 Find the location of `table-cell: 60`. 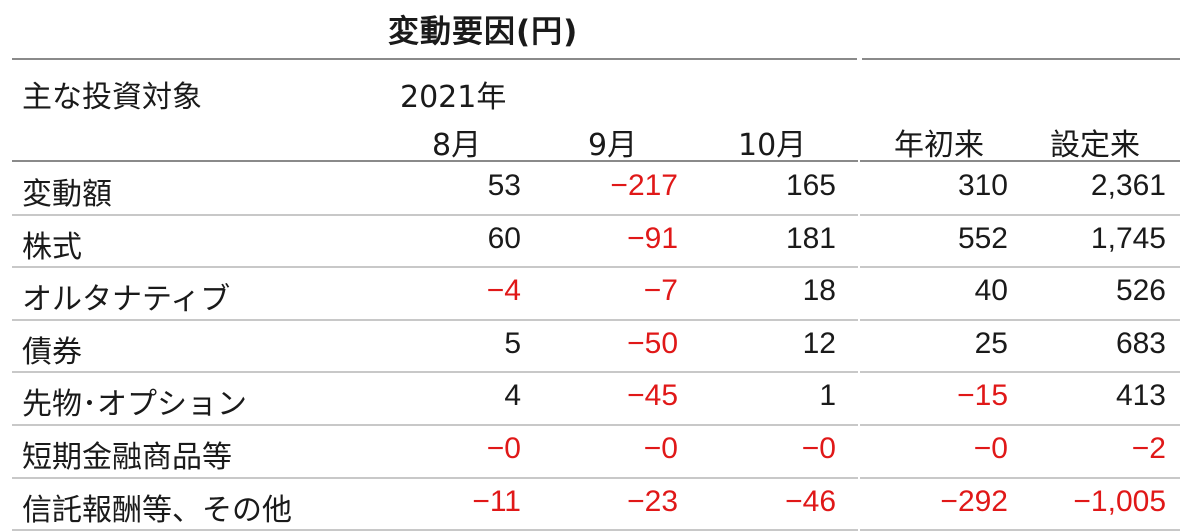

table-cell: 60 is located at coordinates (504, 238).